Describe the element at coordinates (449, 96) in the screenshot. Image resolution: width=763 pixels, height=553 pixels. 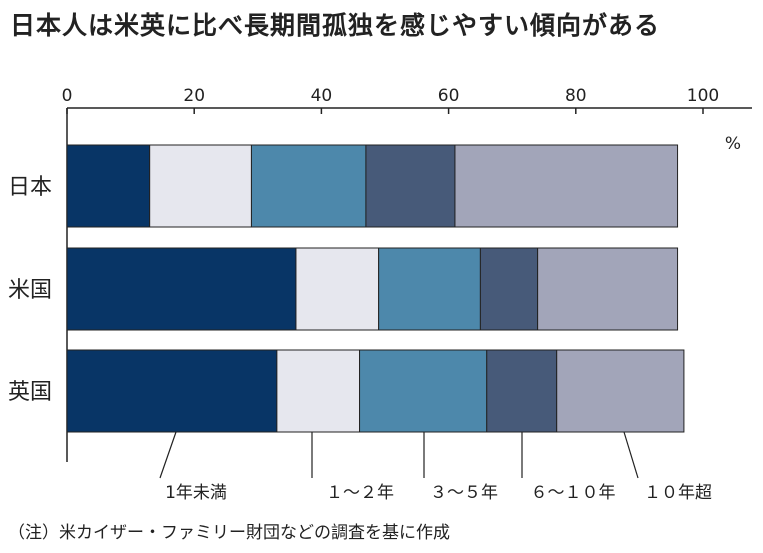
I see `x-tick-label: 60` at that location.